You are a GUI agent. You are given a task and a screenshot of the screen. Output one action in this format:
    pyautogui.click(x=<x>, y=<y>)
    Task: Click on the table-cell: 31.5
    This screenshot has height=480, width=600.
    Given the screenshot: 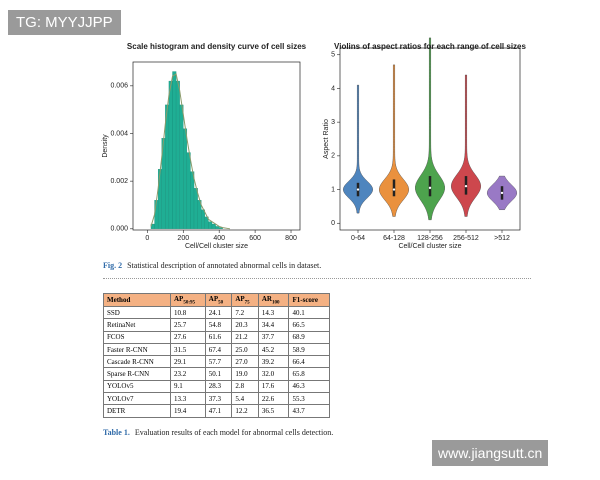 What is the action you would take?
    pyautogui.click(x=187, y=349)
    